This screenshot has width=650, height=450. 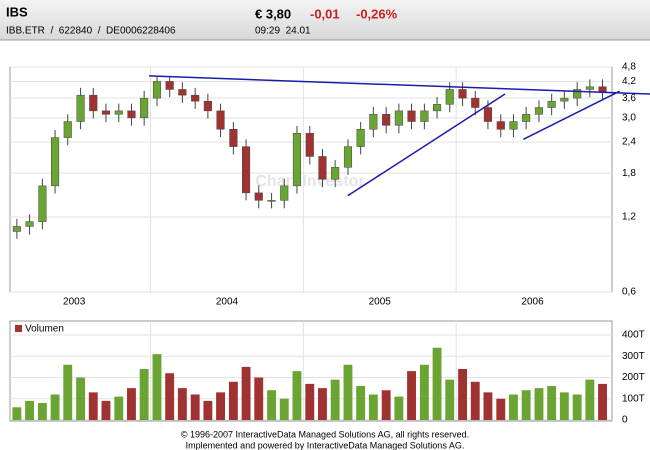 I want to click on x-tick-label: 2005, so click(x=380, y=302).